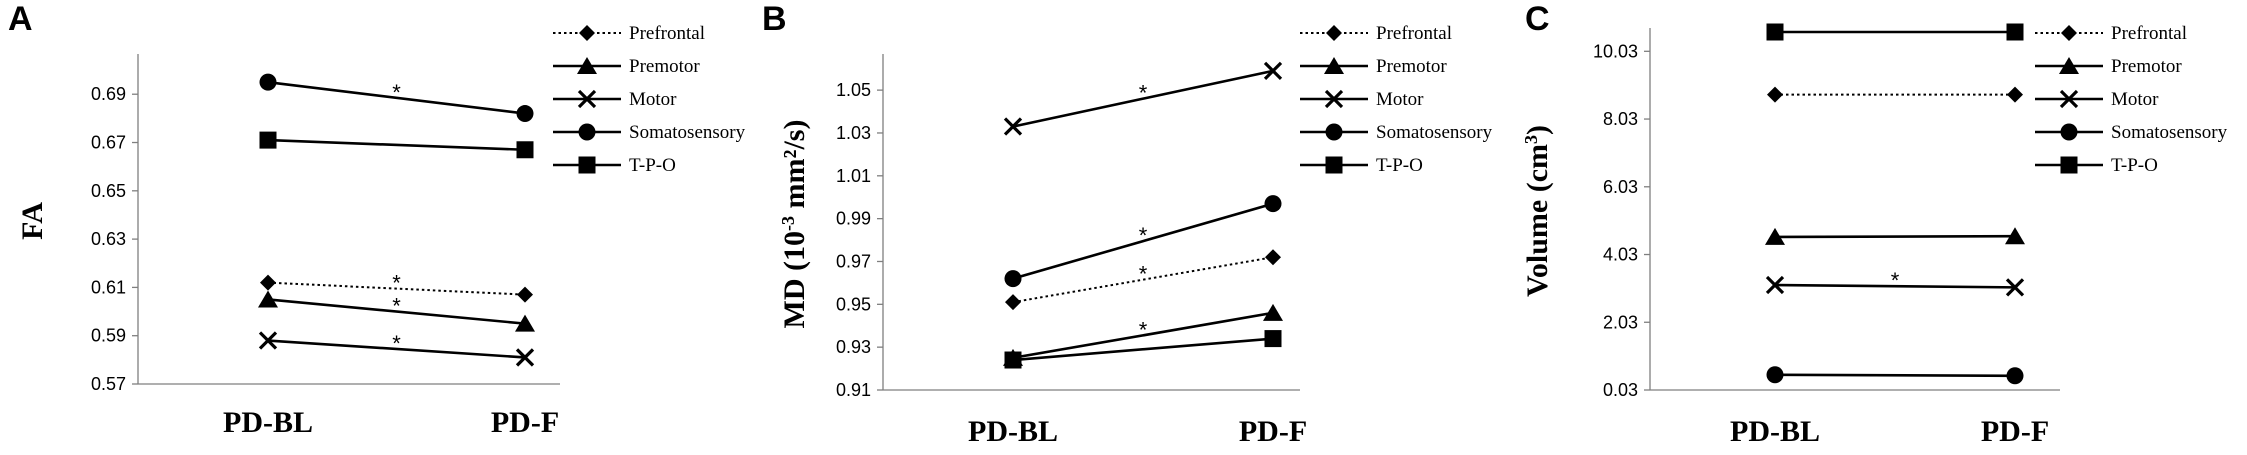 Image resolution: width=2247 pixels, height=455 pixels. What do you see at coordinates (108, 239) in the screenshot?
I see `y-tick-label: 0.63` at bounding box center [108, 239].